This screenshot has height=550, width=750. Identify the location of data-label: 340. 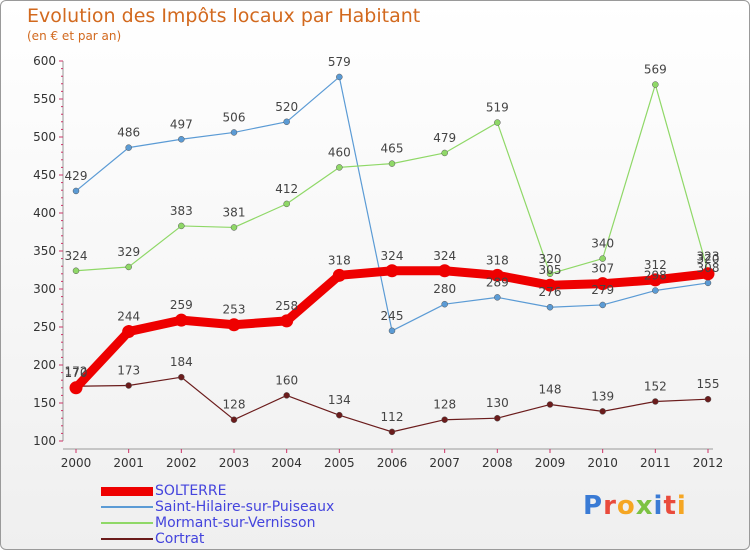
(602, 244).